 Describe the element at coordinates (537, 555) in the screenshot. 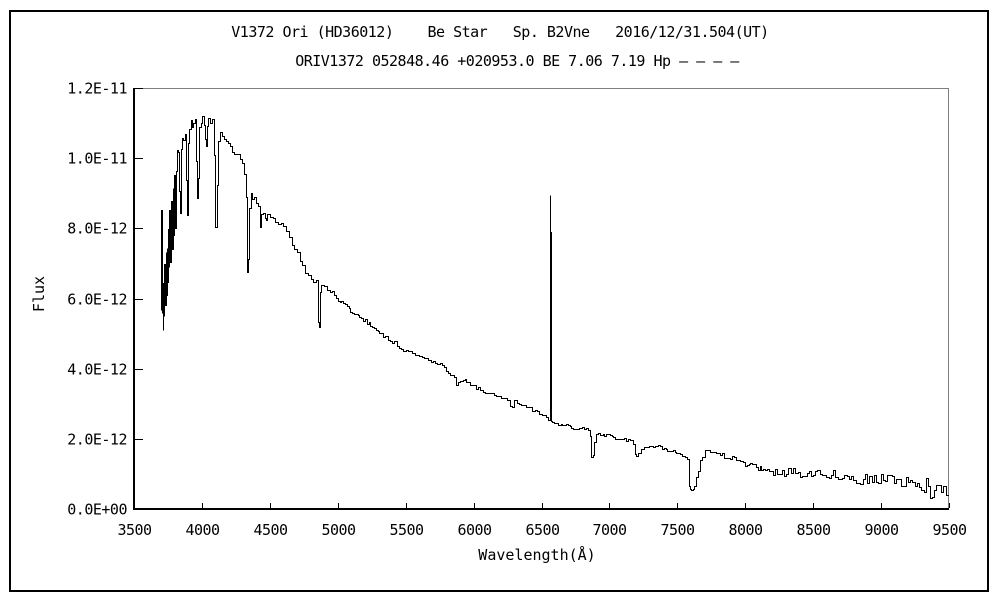

I see `x-axis-label: Wavelength(Å)` at that location.